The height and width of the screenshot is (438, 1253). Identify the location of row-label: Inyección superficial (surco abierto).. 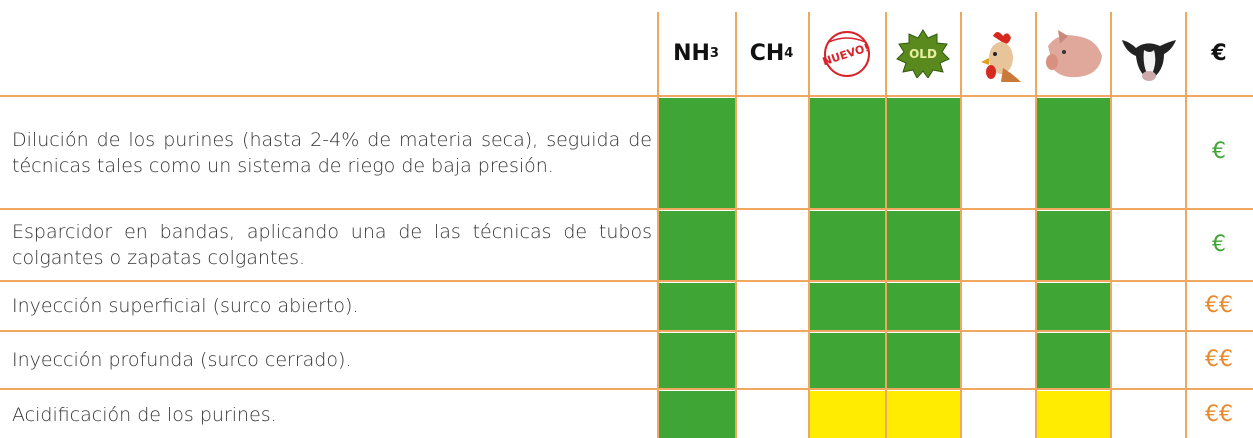
(332, 306).